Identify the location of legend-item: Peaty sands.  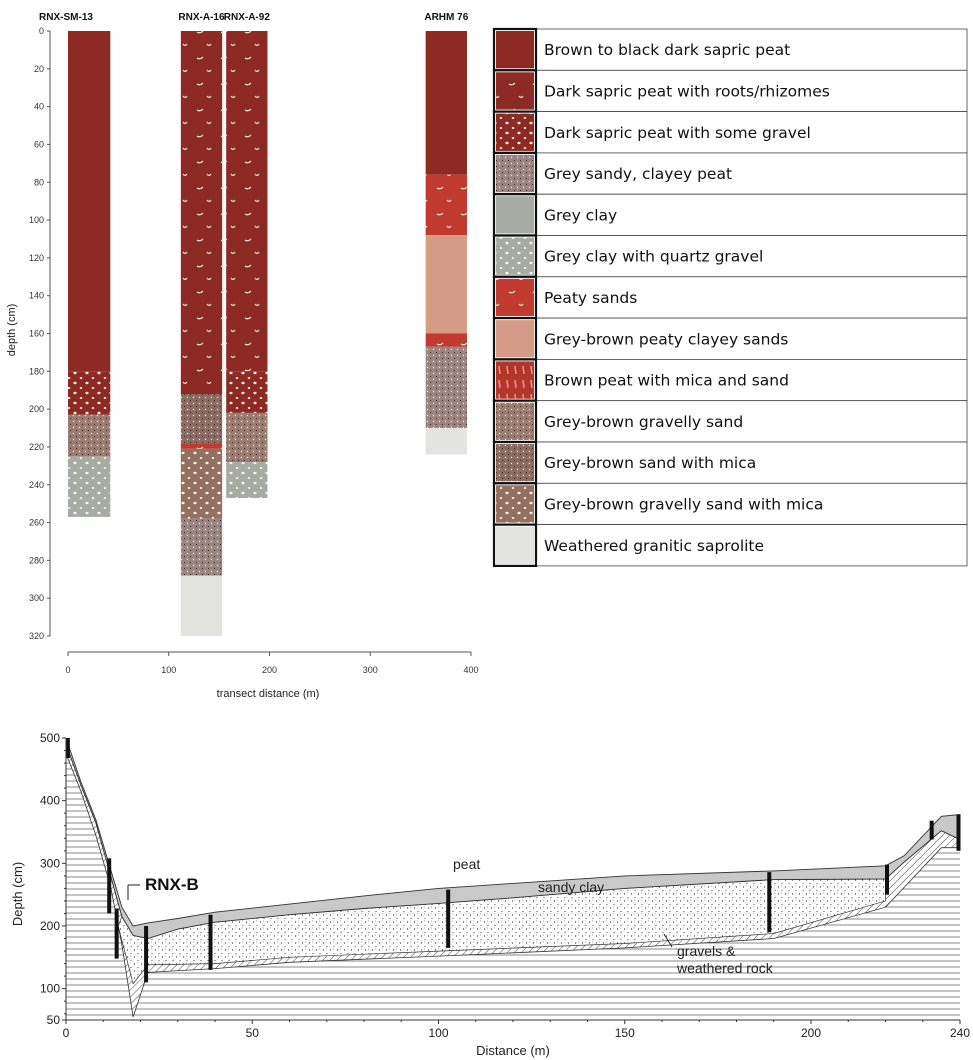
(730, 297).